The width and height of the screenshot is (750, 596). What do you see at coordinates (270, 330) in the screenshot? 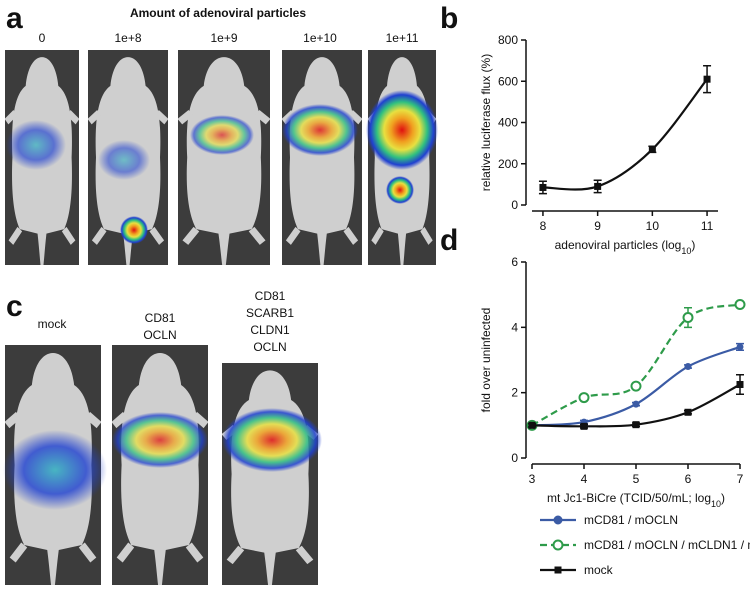
I see `group-label: CLDN1` at bounding box center [270, 330].